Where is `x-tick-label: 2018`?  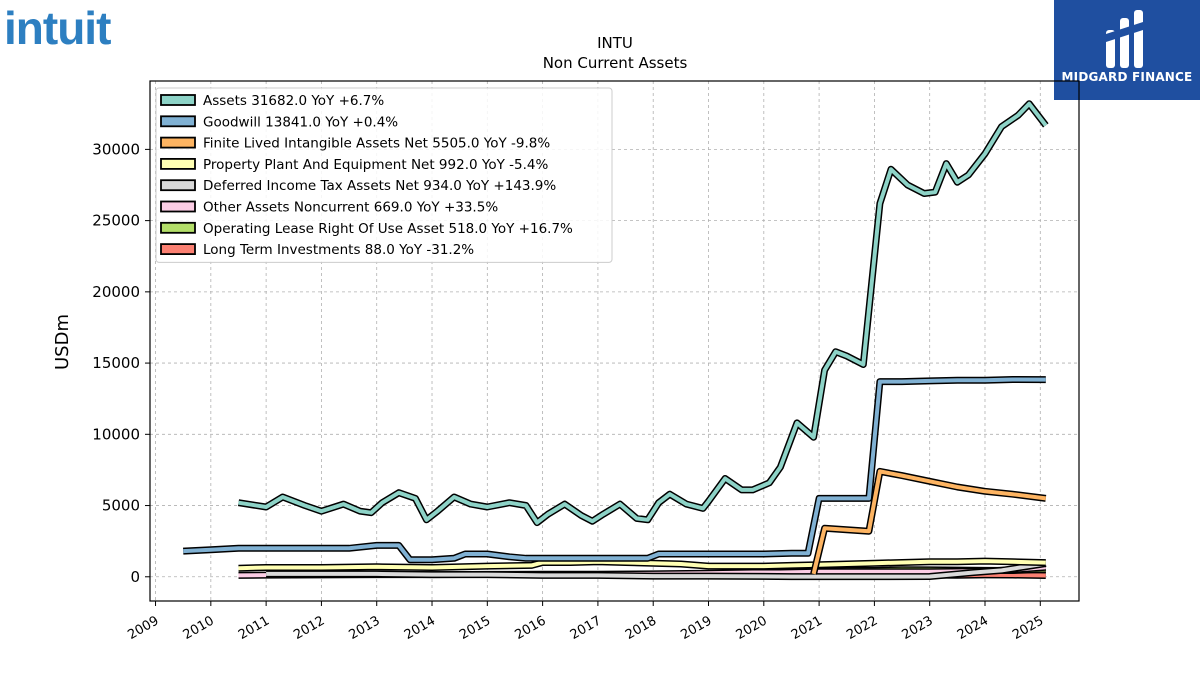 x-tick-label: 2018 is located at coordinates (641, 628).